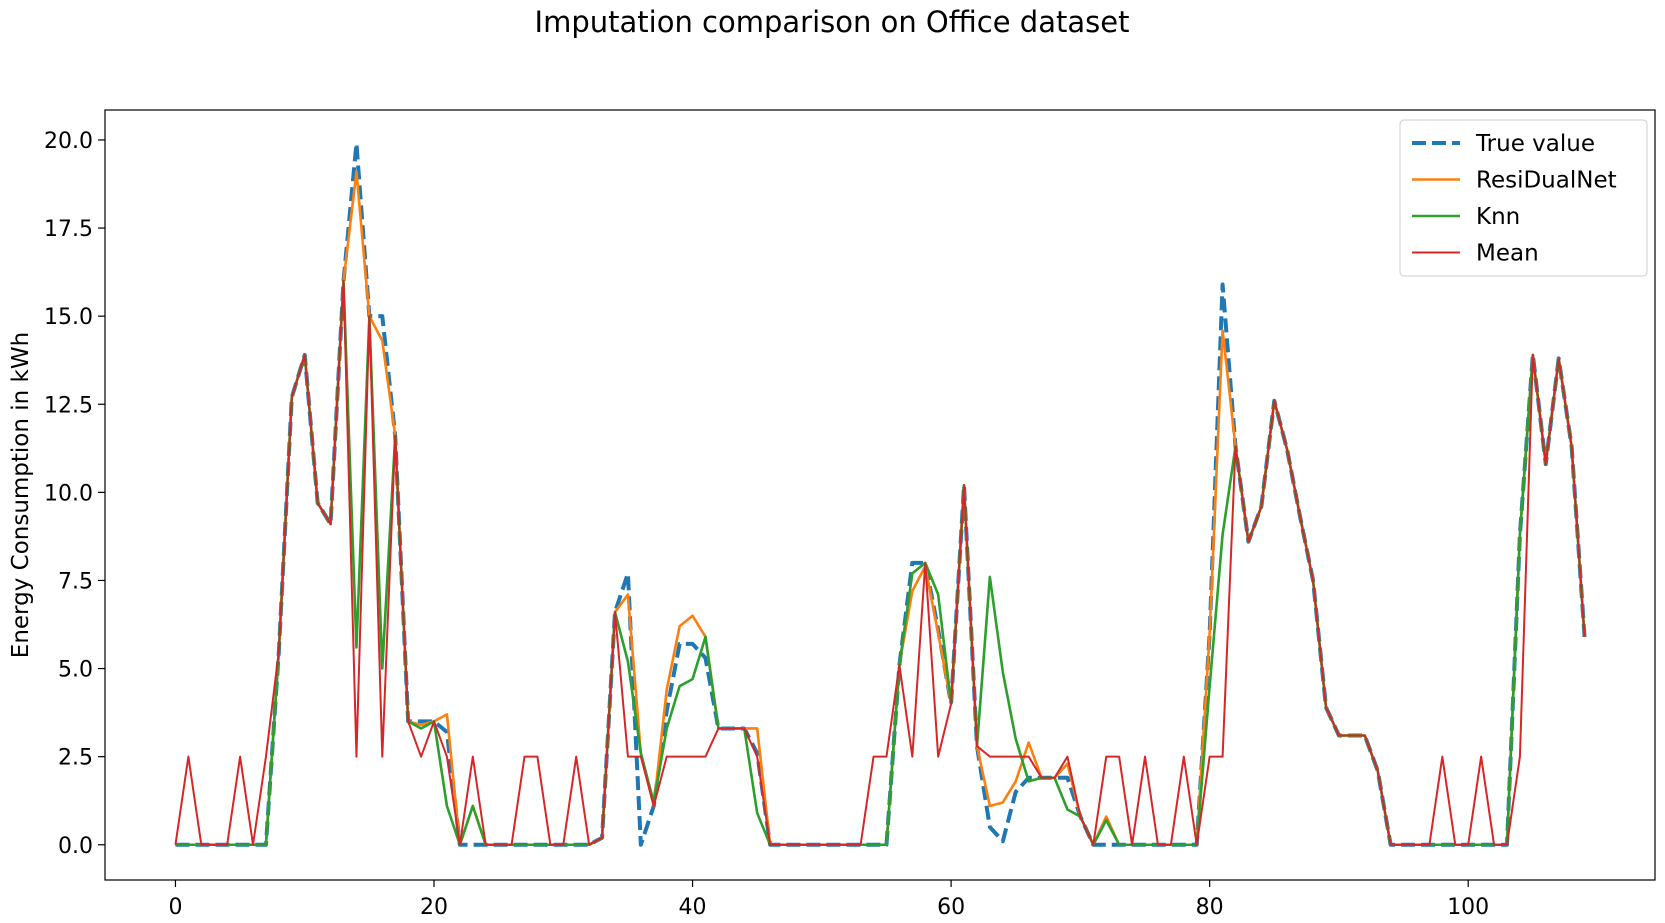  What do you see at coordinates (1535, 144) in the screenshot?
I see `legend-label: True value` at bounding box center [1535, 144].